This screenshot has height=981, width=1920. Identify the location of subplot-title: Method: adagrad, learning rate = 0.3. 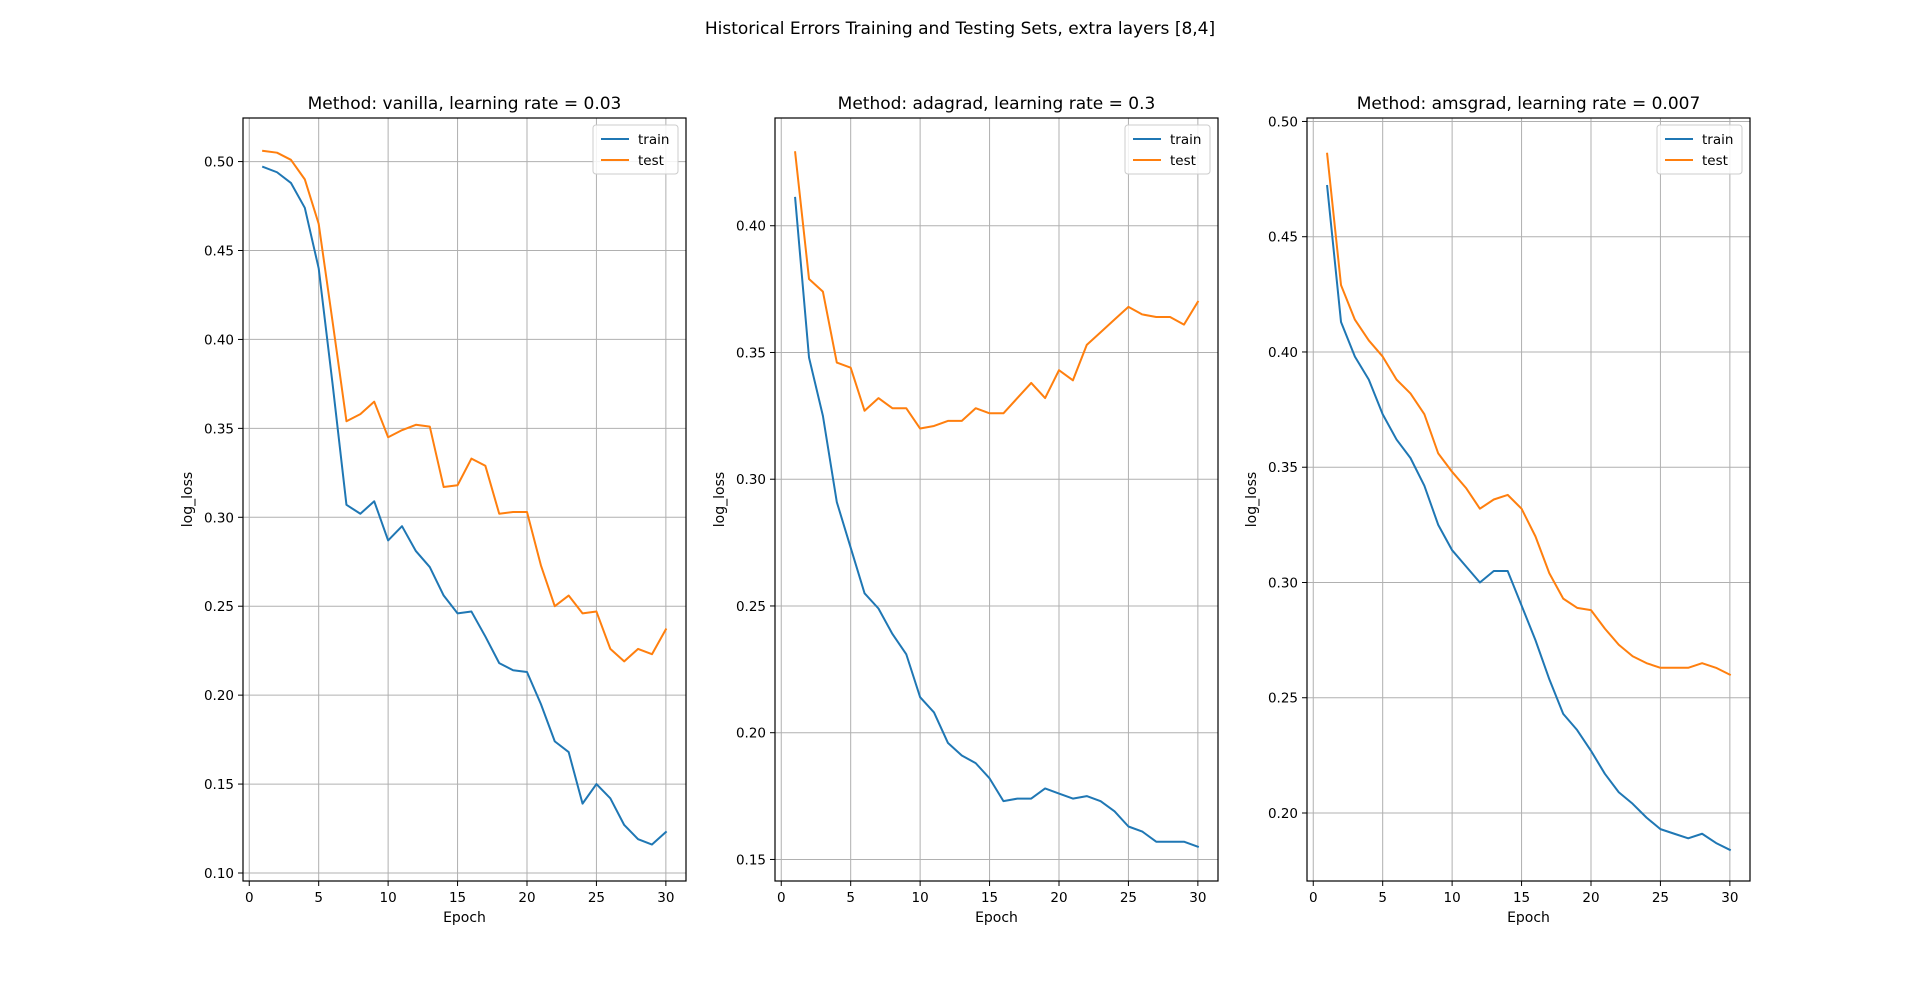
(997, 104).